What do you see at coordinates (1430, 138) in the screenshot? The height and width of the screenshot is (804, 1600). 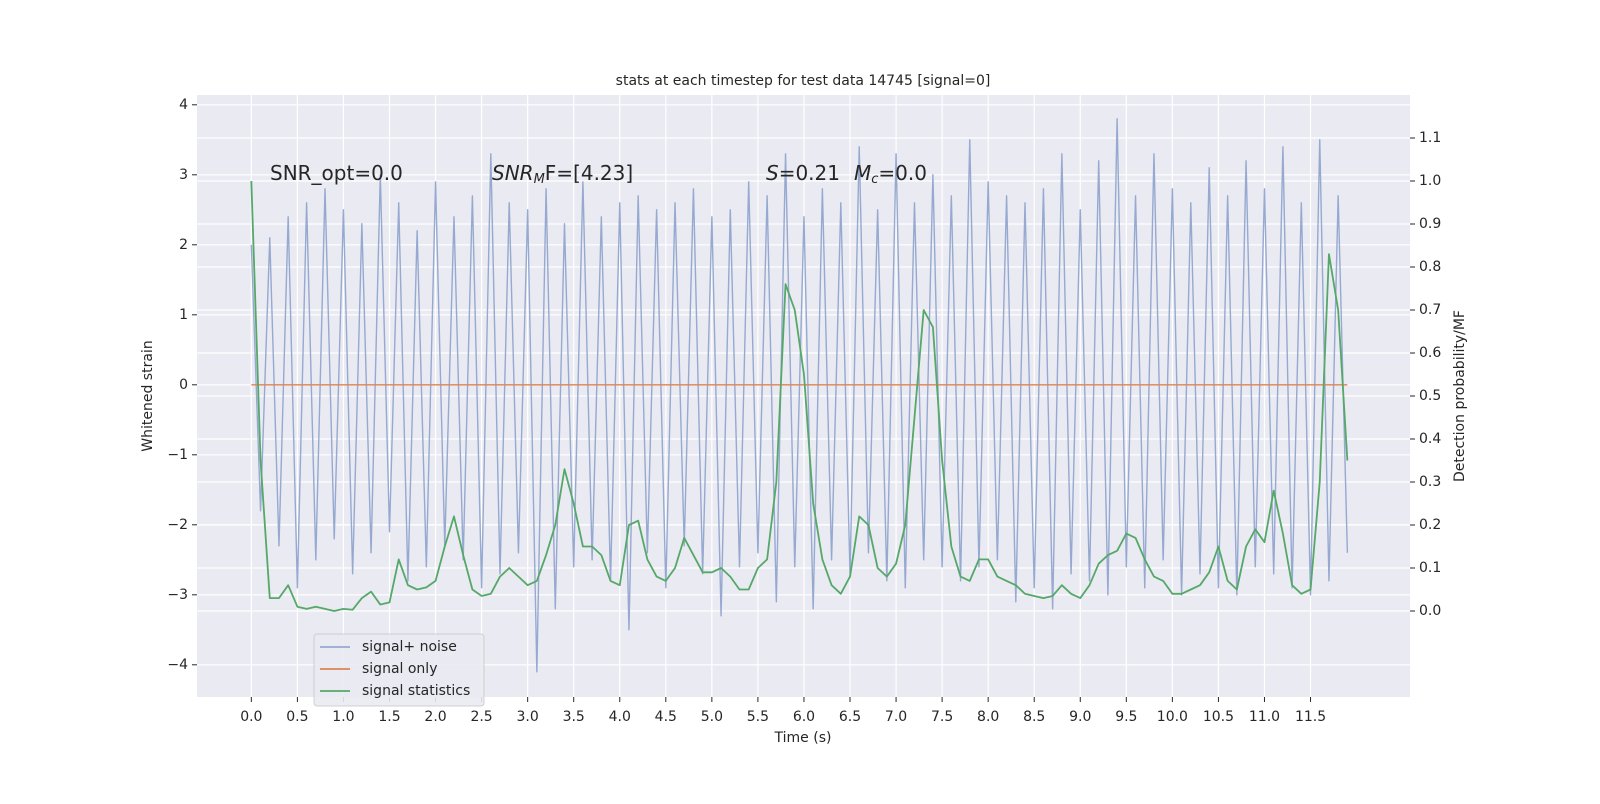 I see `y2-tick-label: 1.1` at bounding box center [1430, 138].